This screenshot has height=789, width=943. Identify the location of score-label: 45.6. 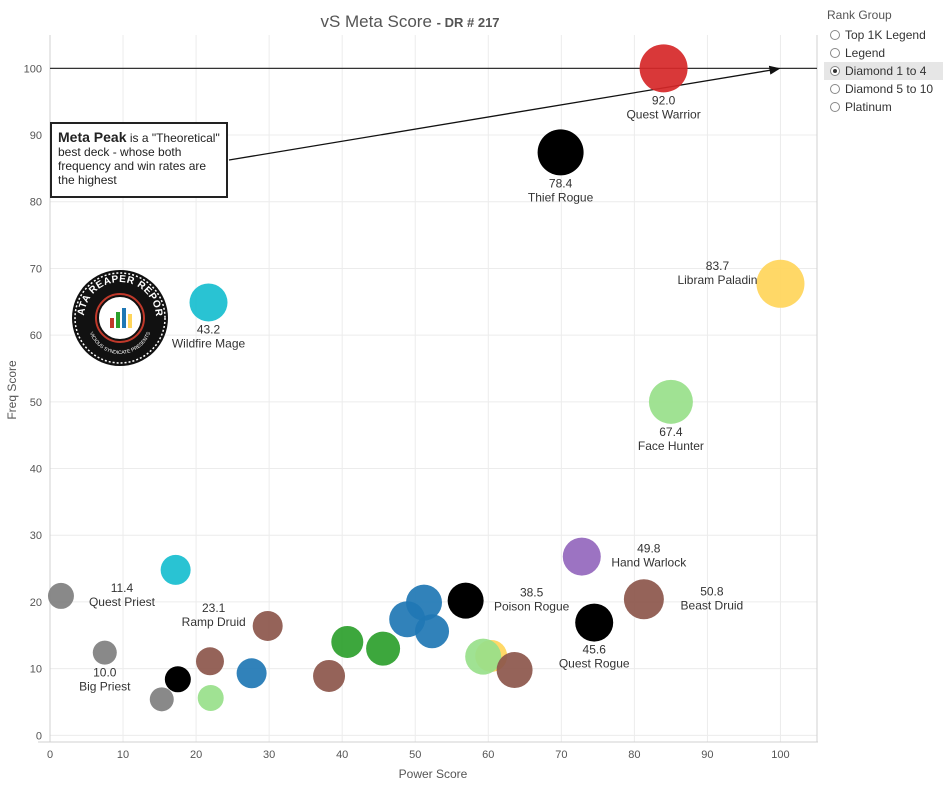
(595, 650).